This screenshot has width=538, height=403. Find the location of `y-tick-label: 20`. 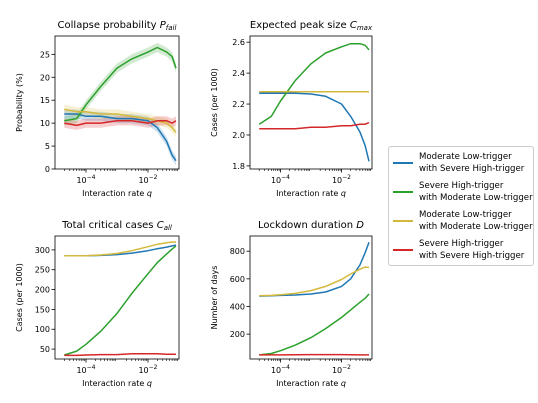

y-tick-label: 20 is located at coordinates (45, 77).